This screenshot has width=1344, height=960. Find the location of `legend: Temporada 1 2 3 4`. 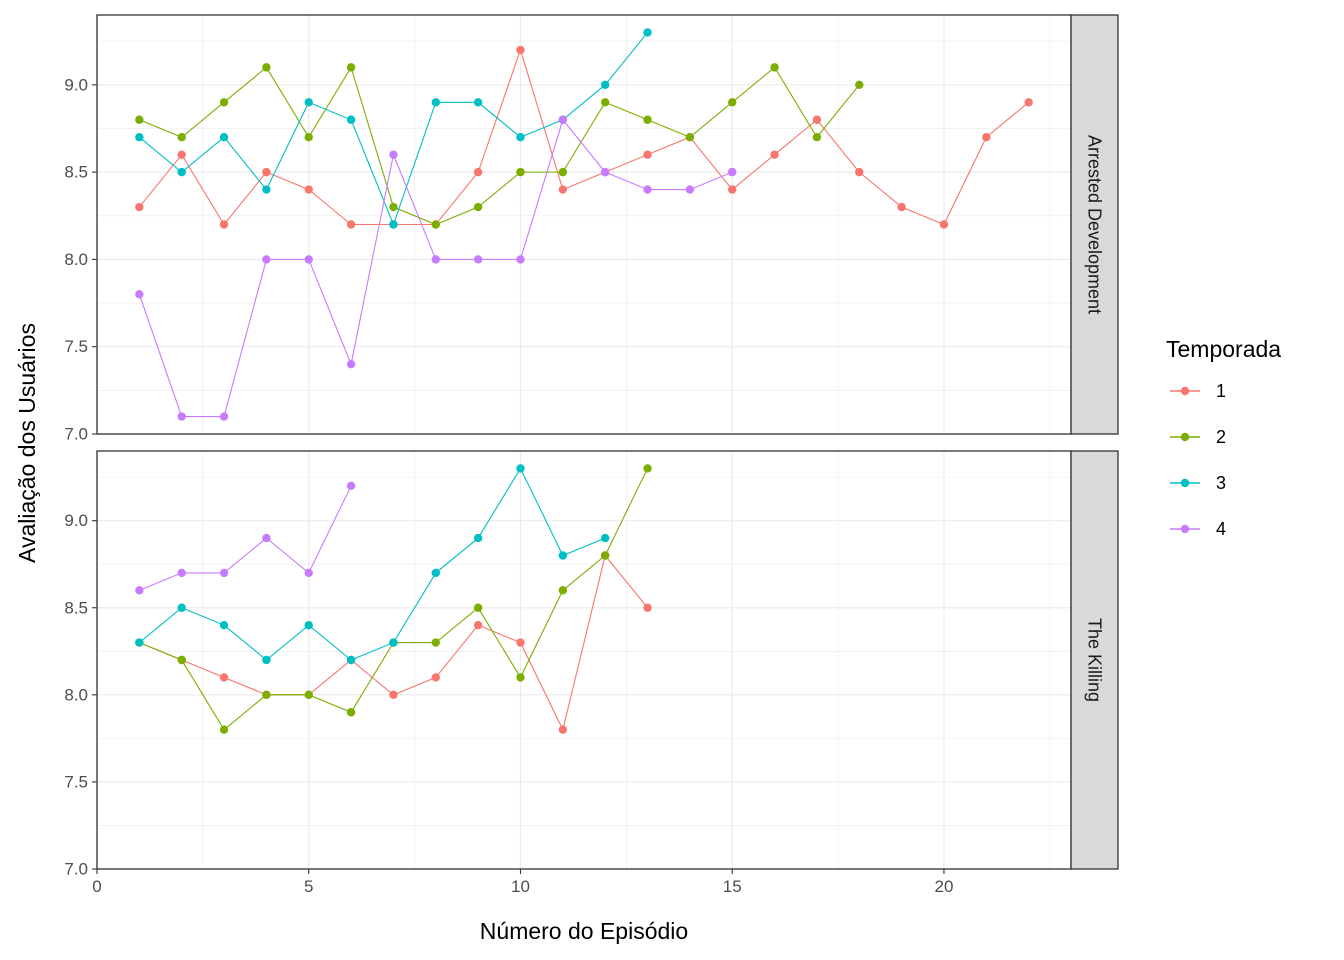

legend: Temporada 1 2 3 4 is located at coordinates (1223, 437).